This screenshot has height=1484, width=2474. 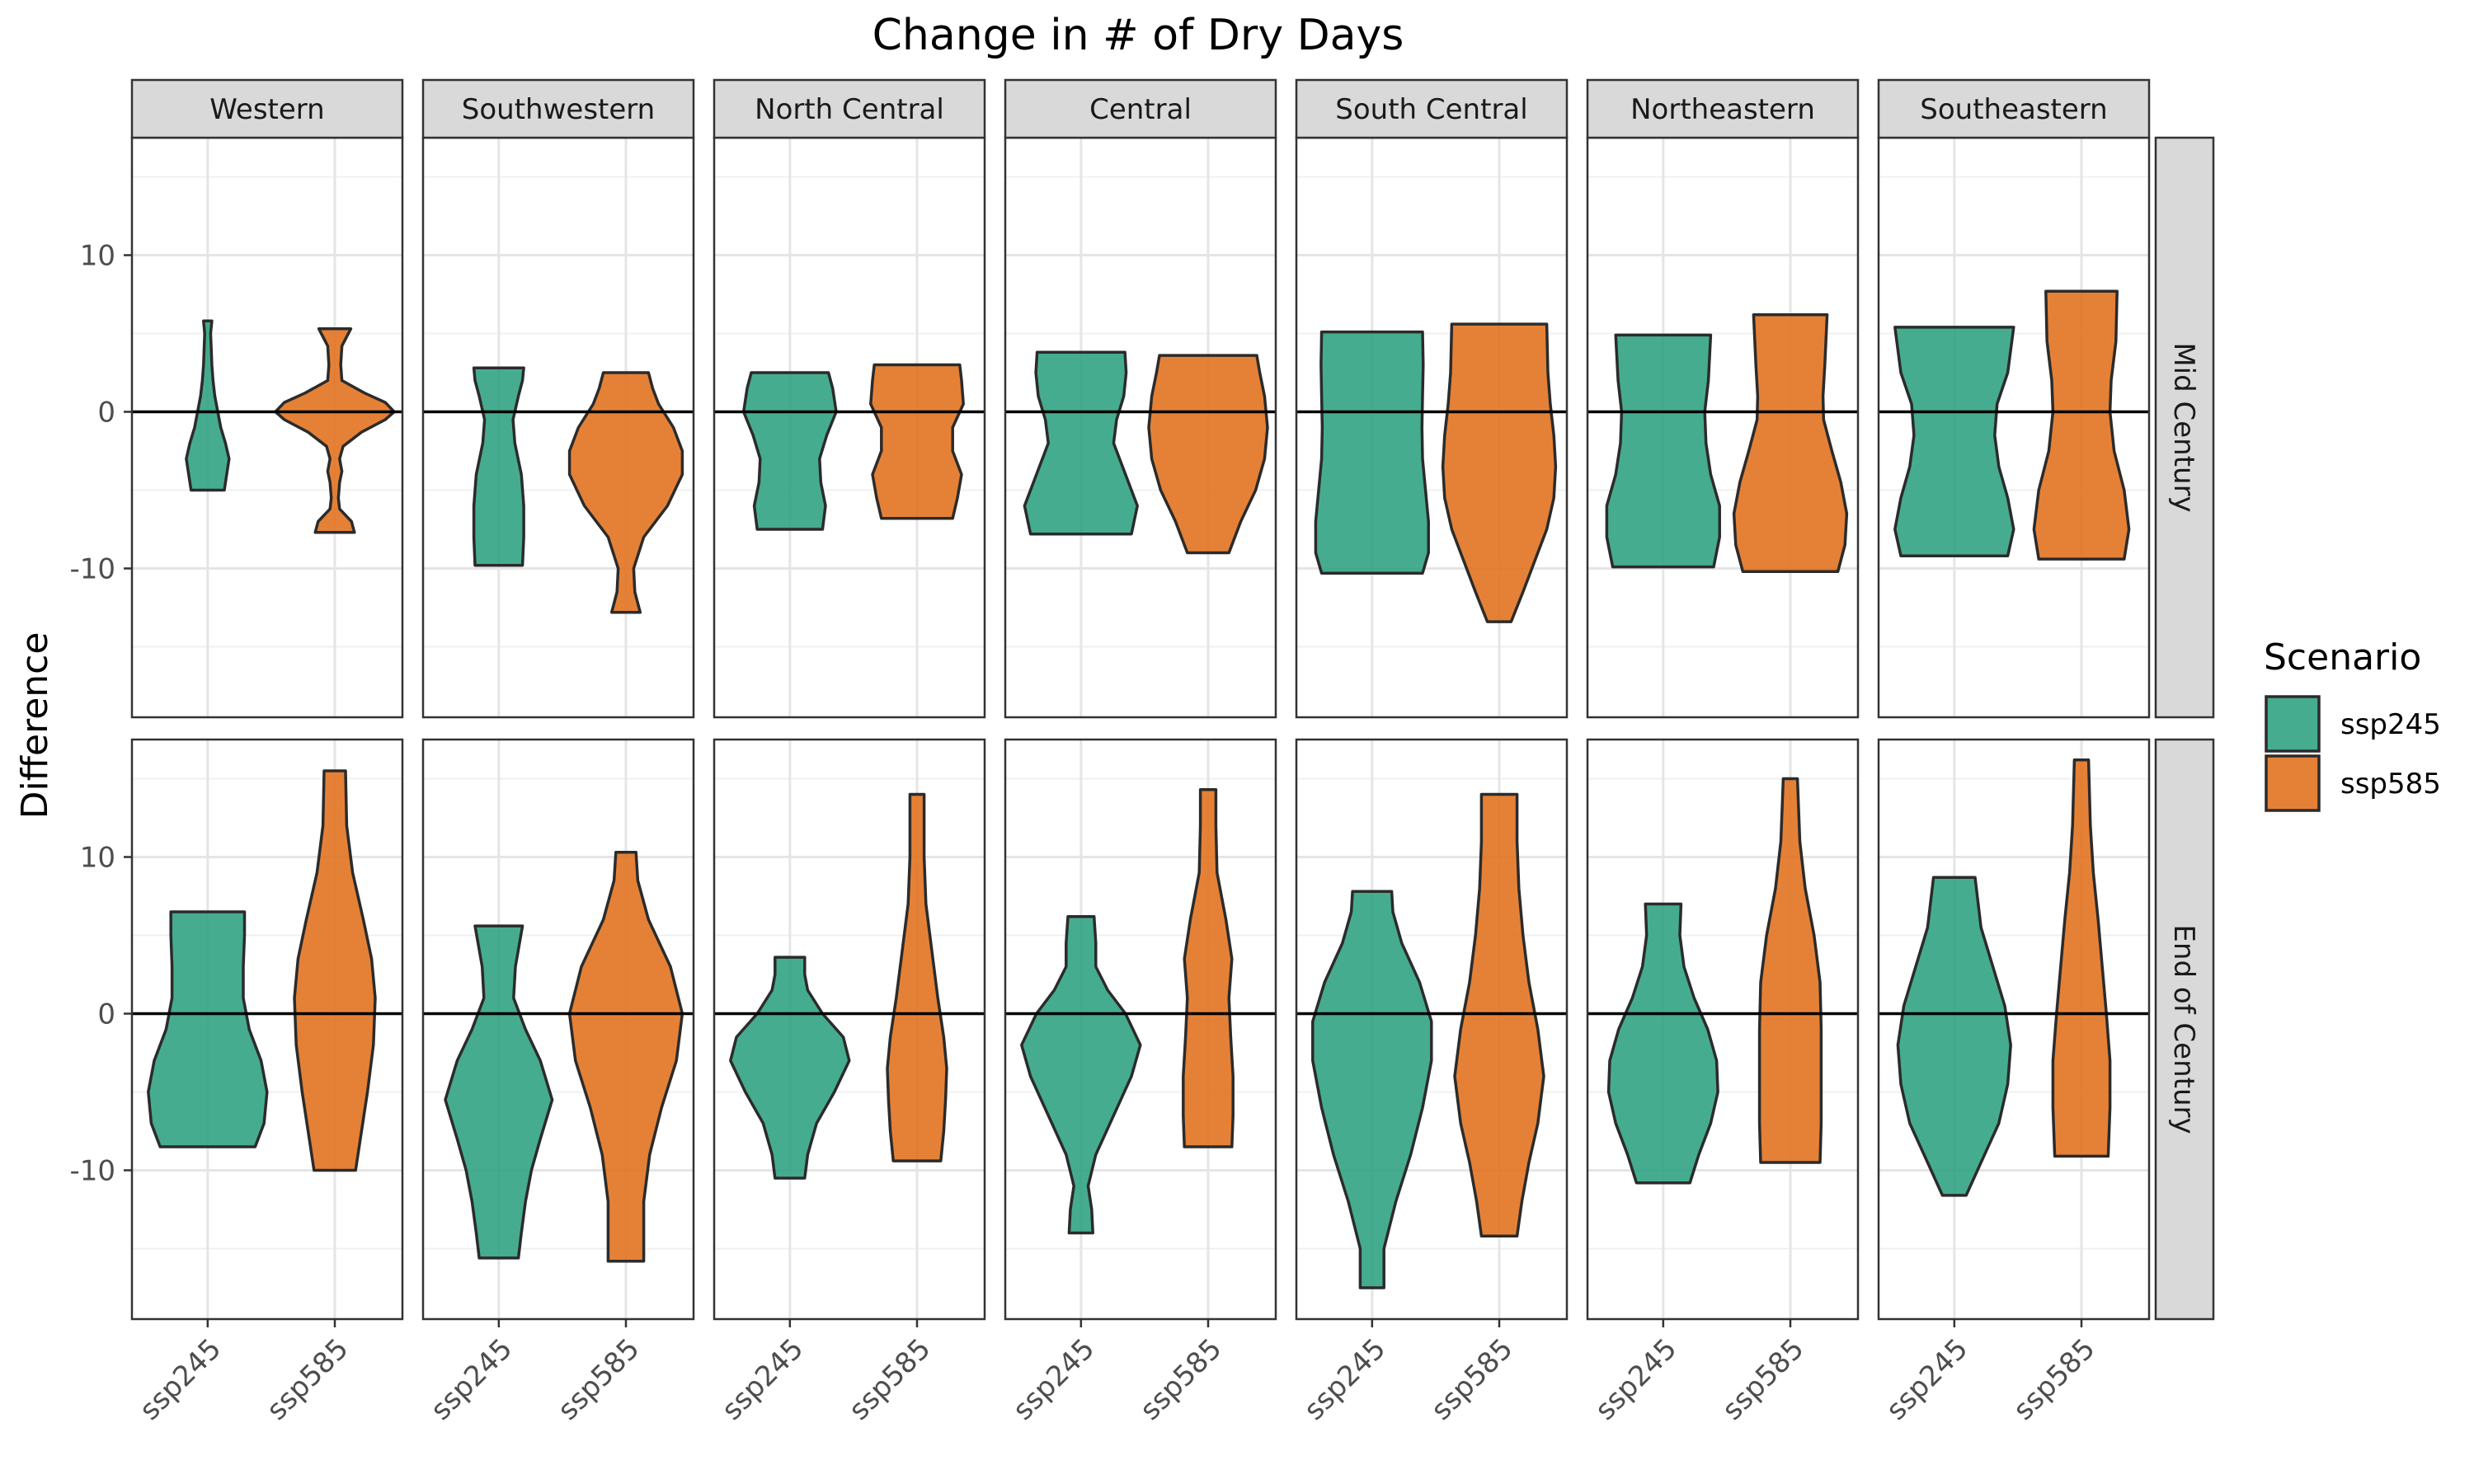 I want to click on legend-title: Scenario, so click(x=2342, y=657).